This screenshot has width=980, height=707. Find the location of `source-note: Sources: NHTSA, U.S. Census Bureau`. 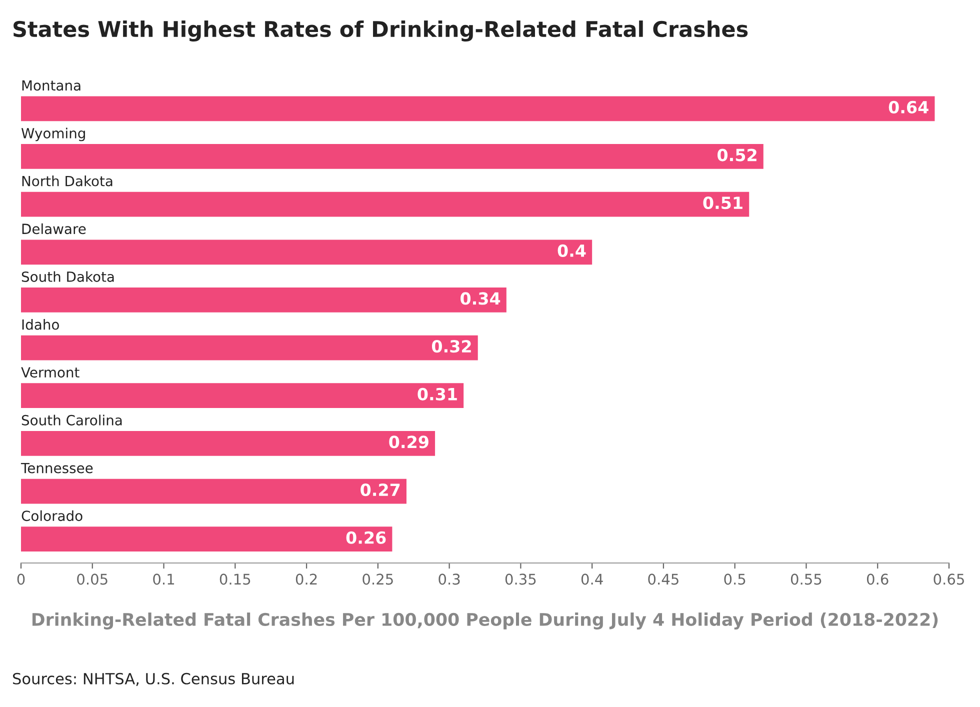

source-note: Sources: NHTSA, U.S. Census Bureau is located at coordinates (153, 679).